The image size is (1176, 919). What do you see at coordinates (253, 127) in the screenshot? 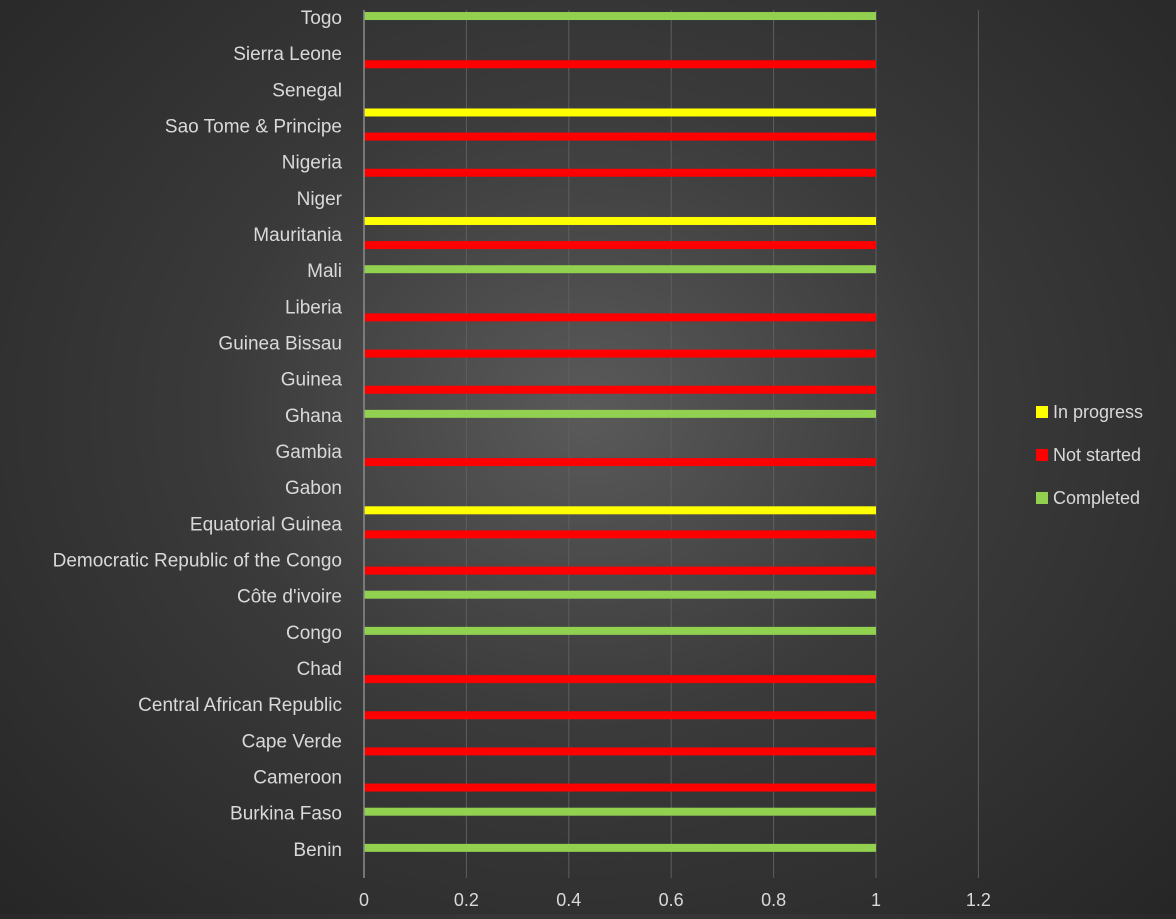
I see `category-label: Sao Tome & Principe` at bounding box center [253, 127].